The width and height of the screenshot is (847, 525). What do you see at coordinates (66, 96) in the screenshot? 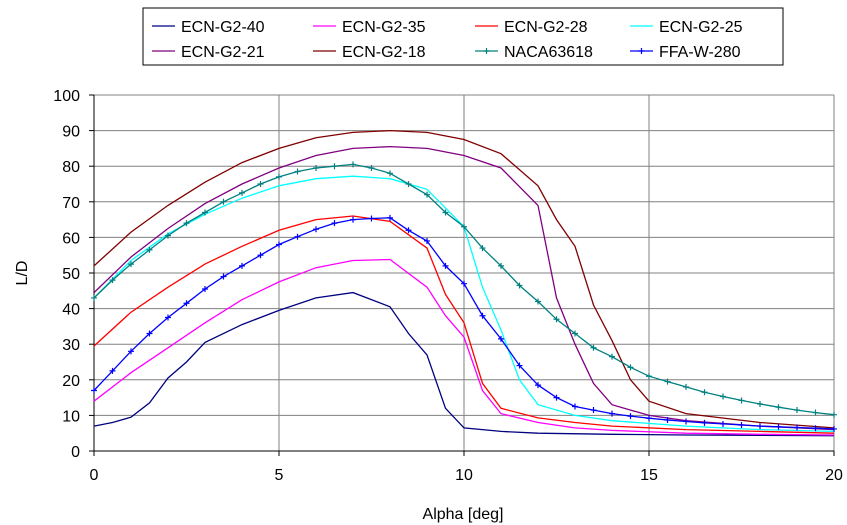
I see `y-tick-label: 100` at bounding box center [66, 96].